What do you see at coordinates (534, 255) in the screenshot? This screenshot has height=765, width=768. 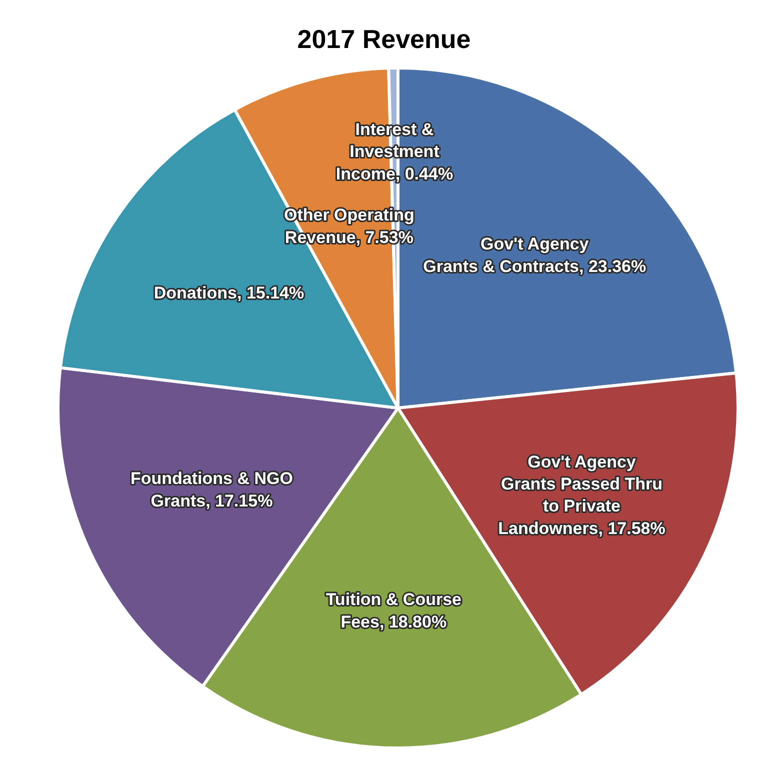 I see `slice-label: Gov't Agency Grants & Contracts, 23.36%` at bounding box center [534, 255].